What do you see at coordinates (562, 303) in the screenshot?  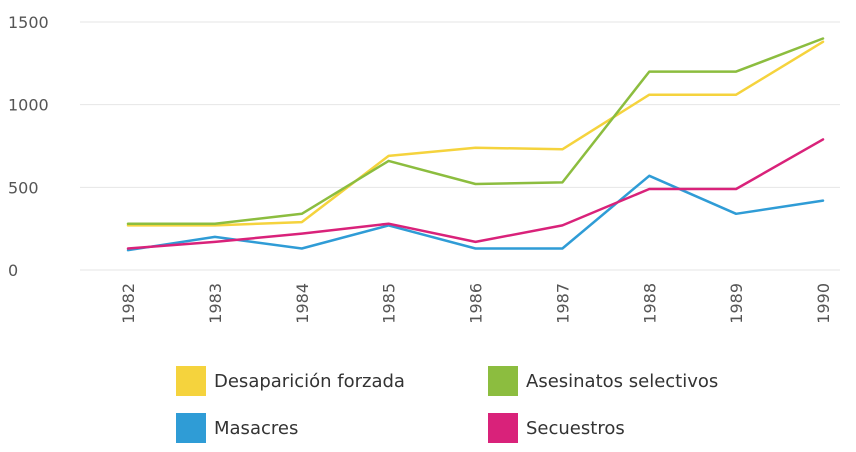 I see `x-tick-label: 1987` at bounding box center [562, 303].